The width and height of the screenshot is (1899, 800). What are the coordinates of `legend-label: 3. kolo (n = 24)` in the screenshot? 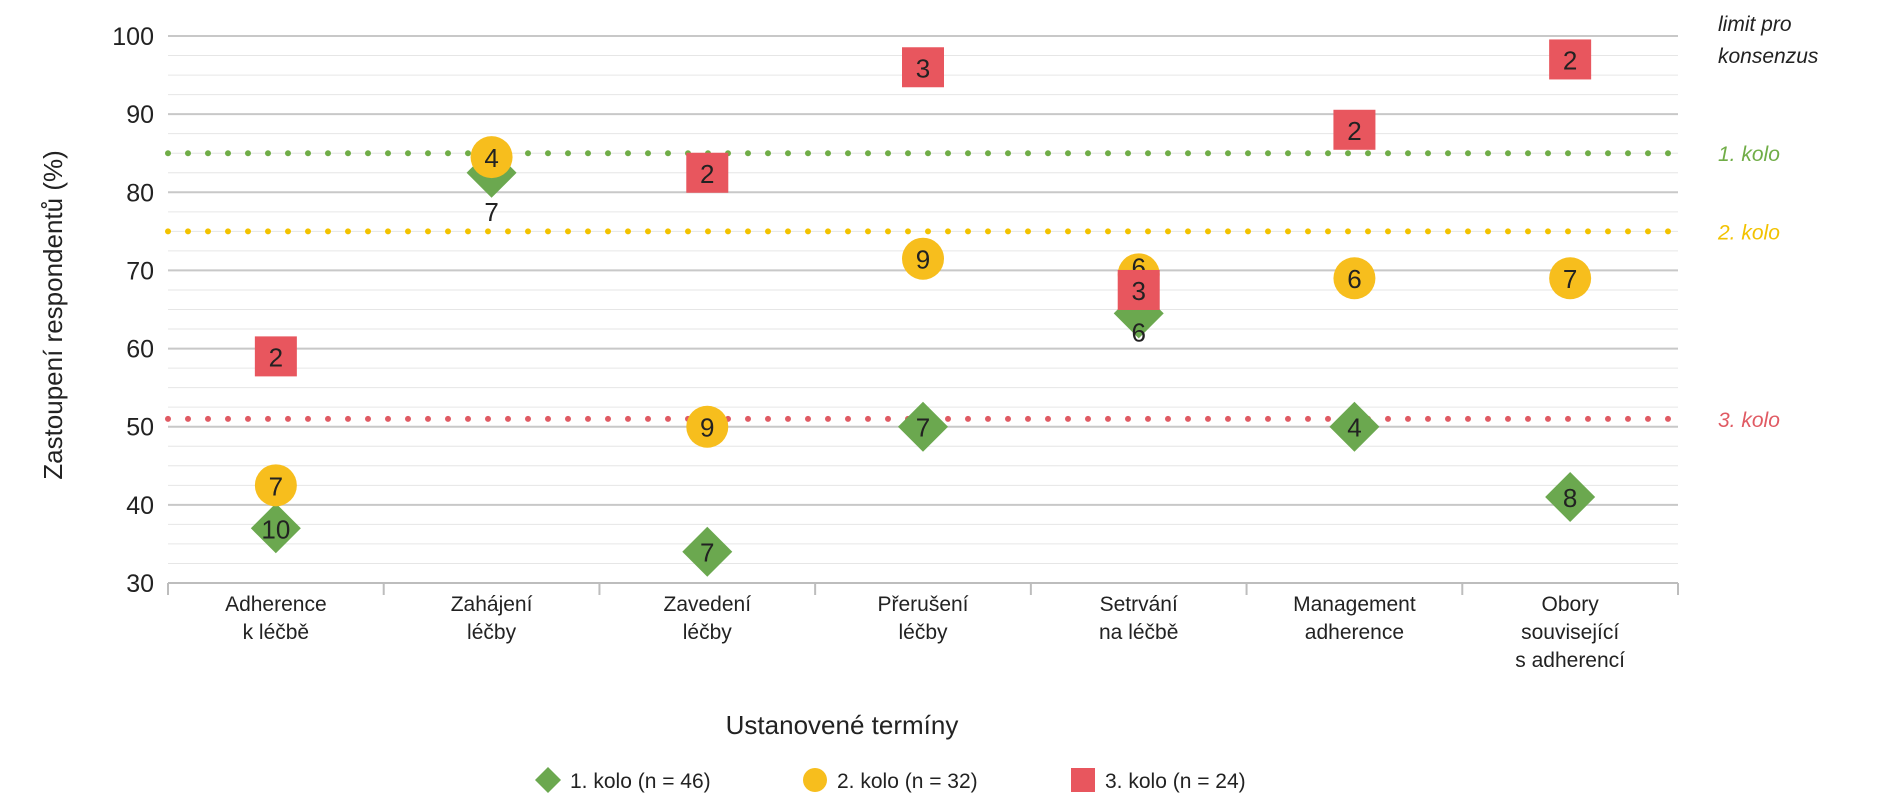 It's located at (1175, 781).